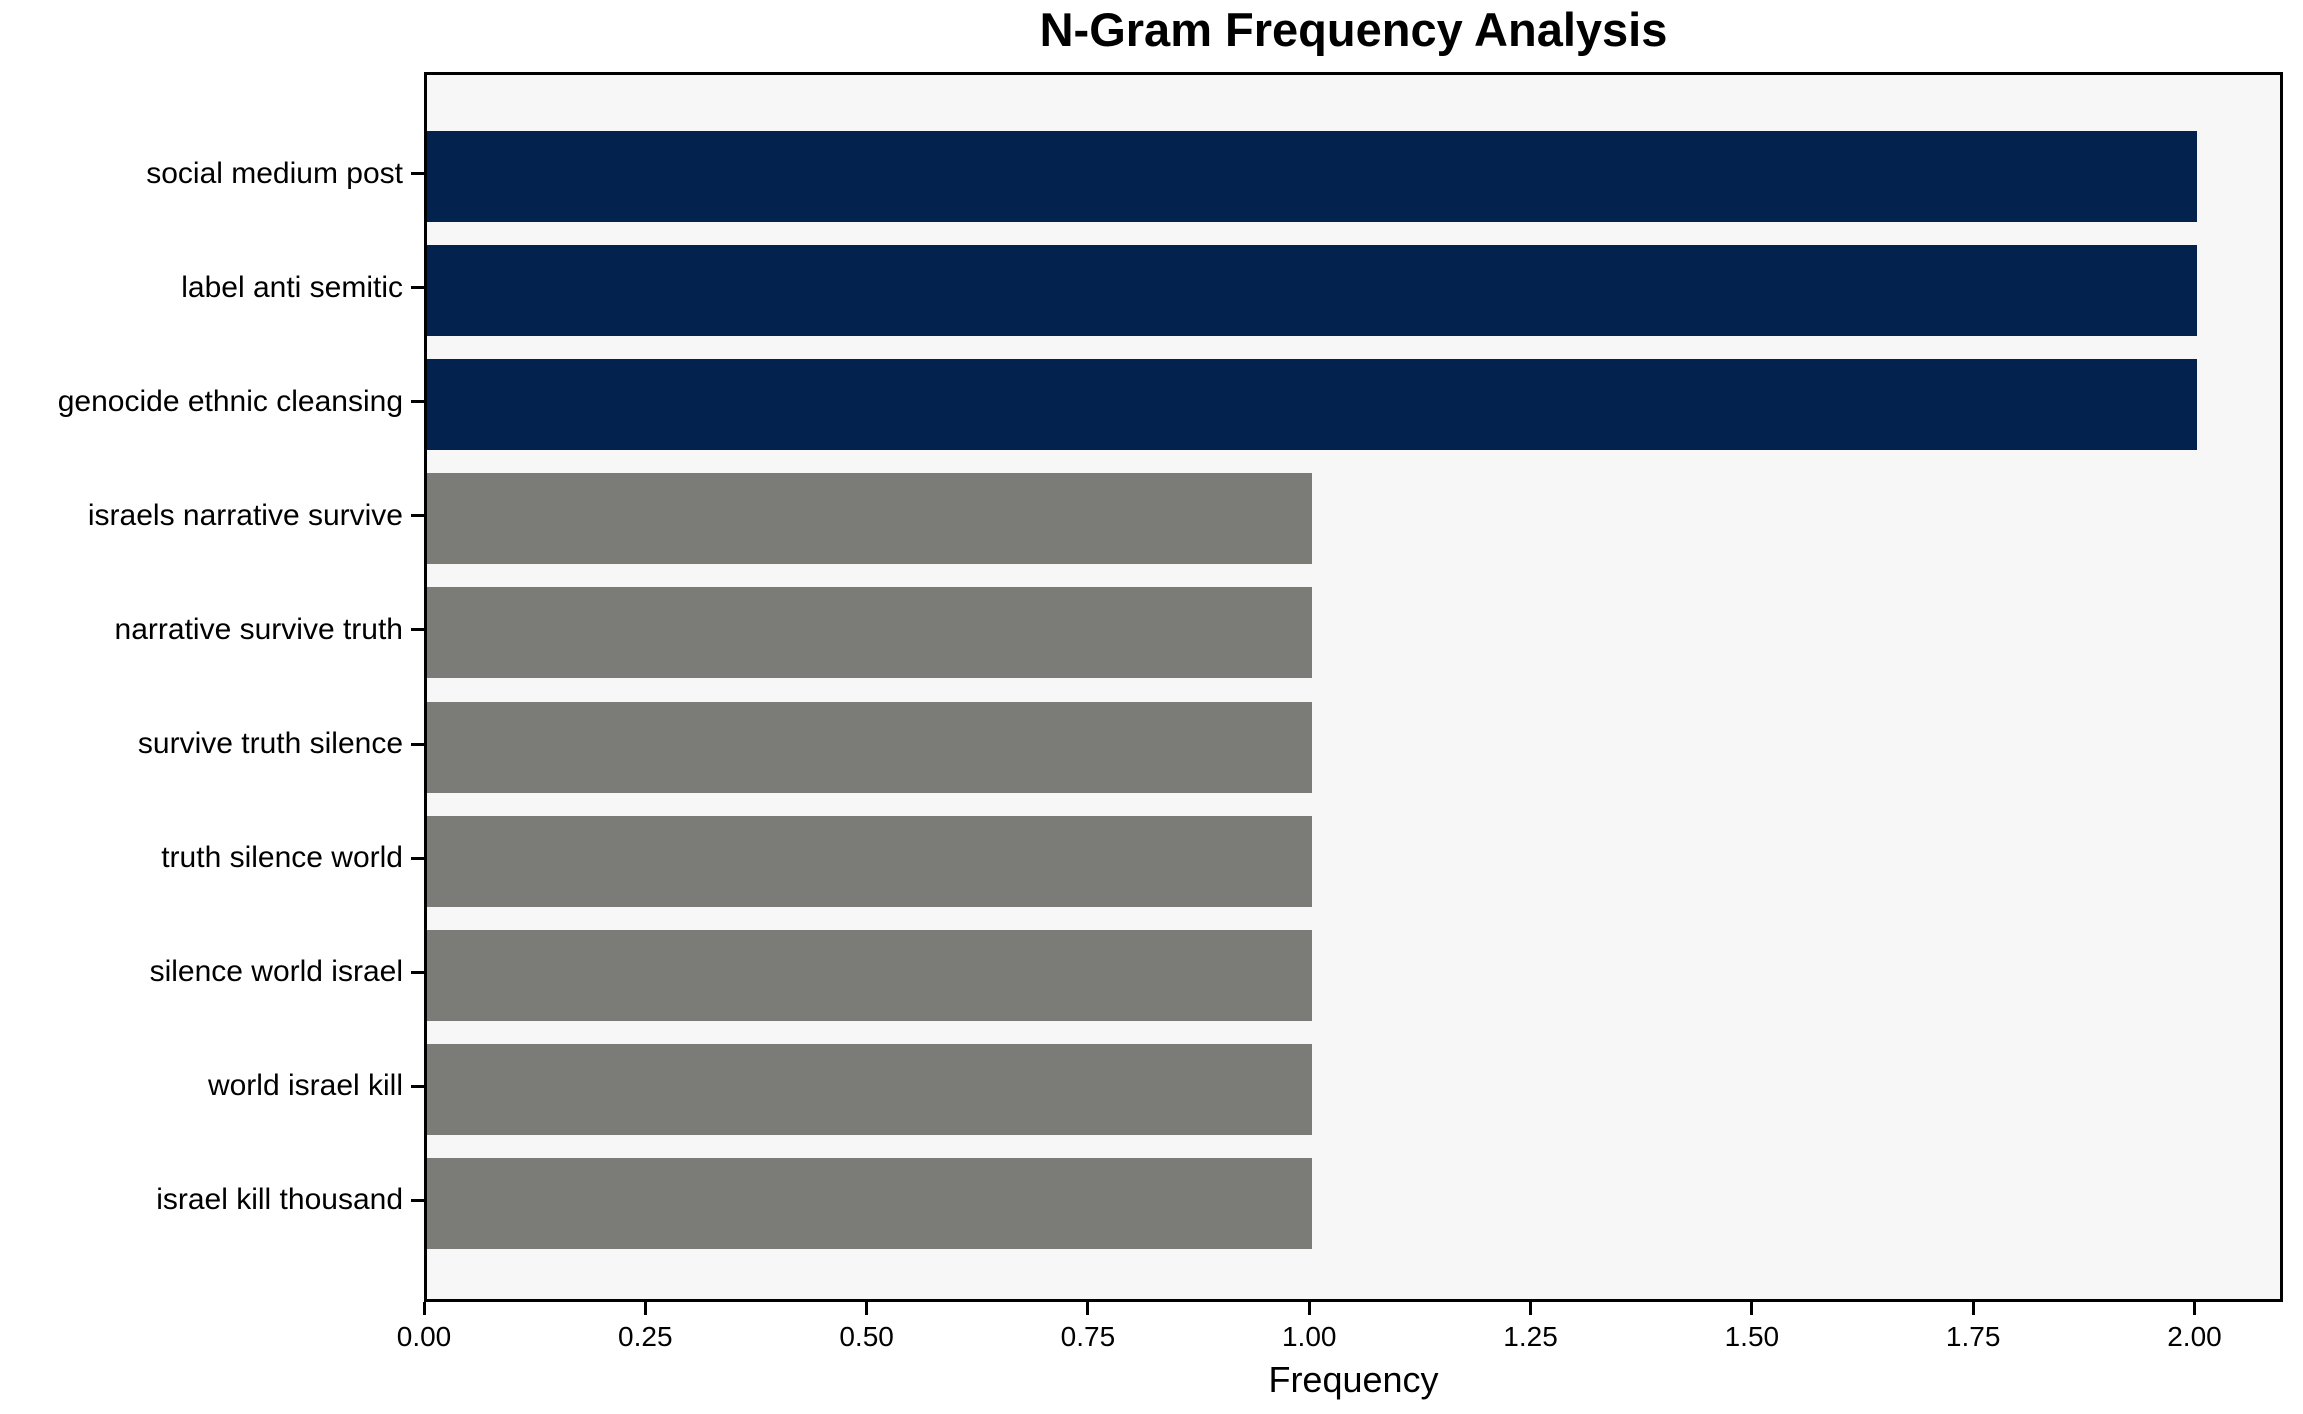 The height and width of the screenshot is (1414, 2303). What do you see at coordinates (870, 861) in the screenshot?
I see `bar-truth-silence-world` at bounding box center [870, 861].